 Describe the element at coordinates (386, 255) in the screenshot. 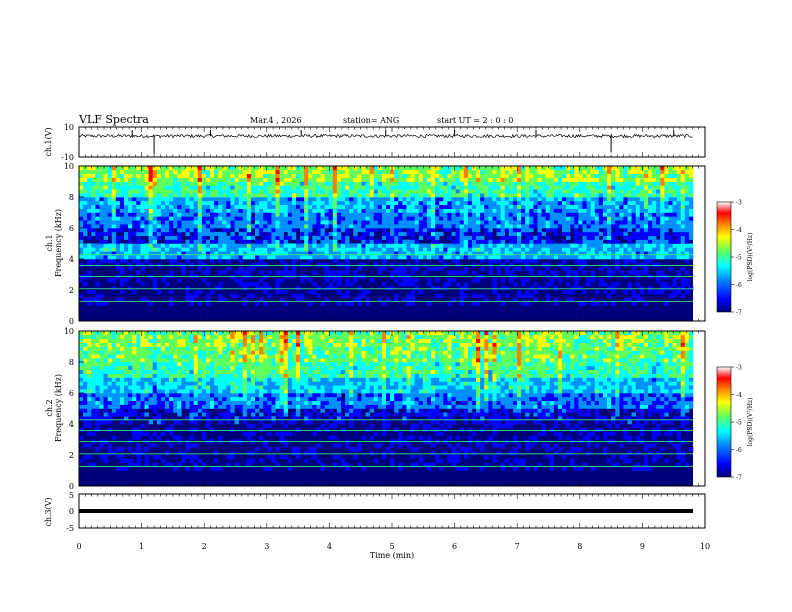

I see `spectrogram-narrowband-line` at that location.